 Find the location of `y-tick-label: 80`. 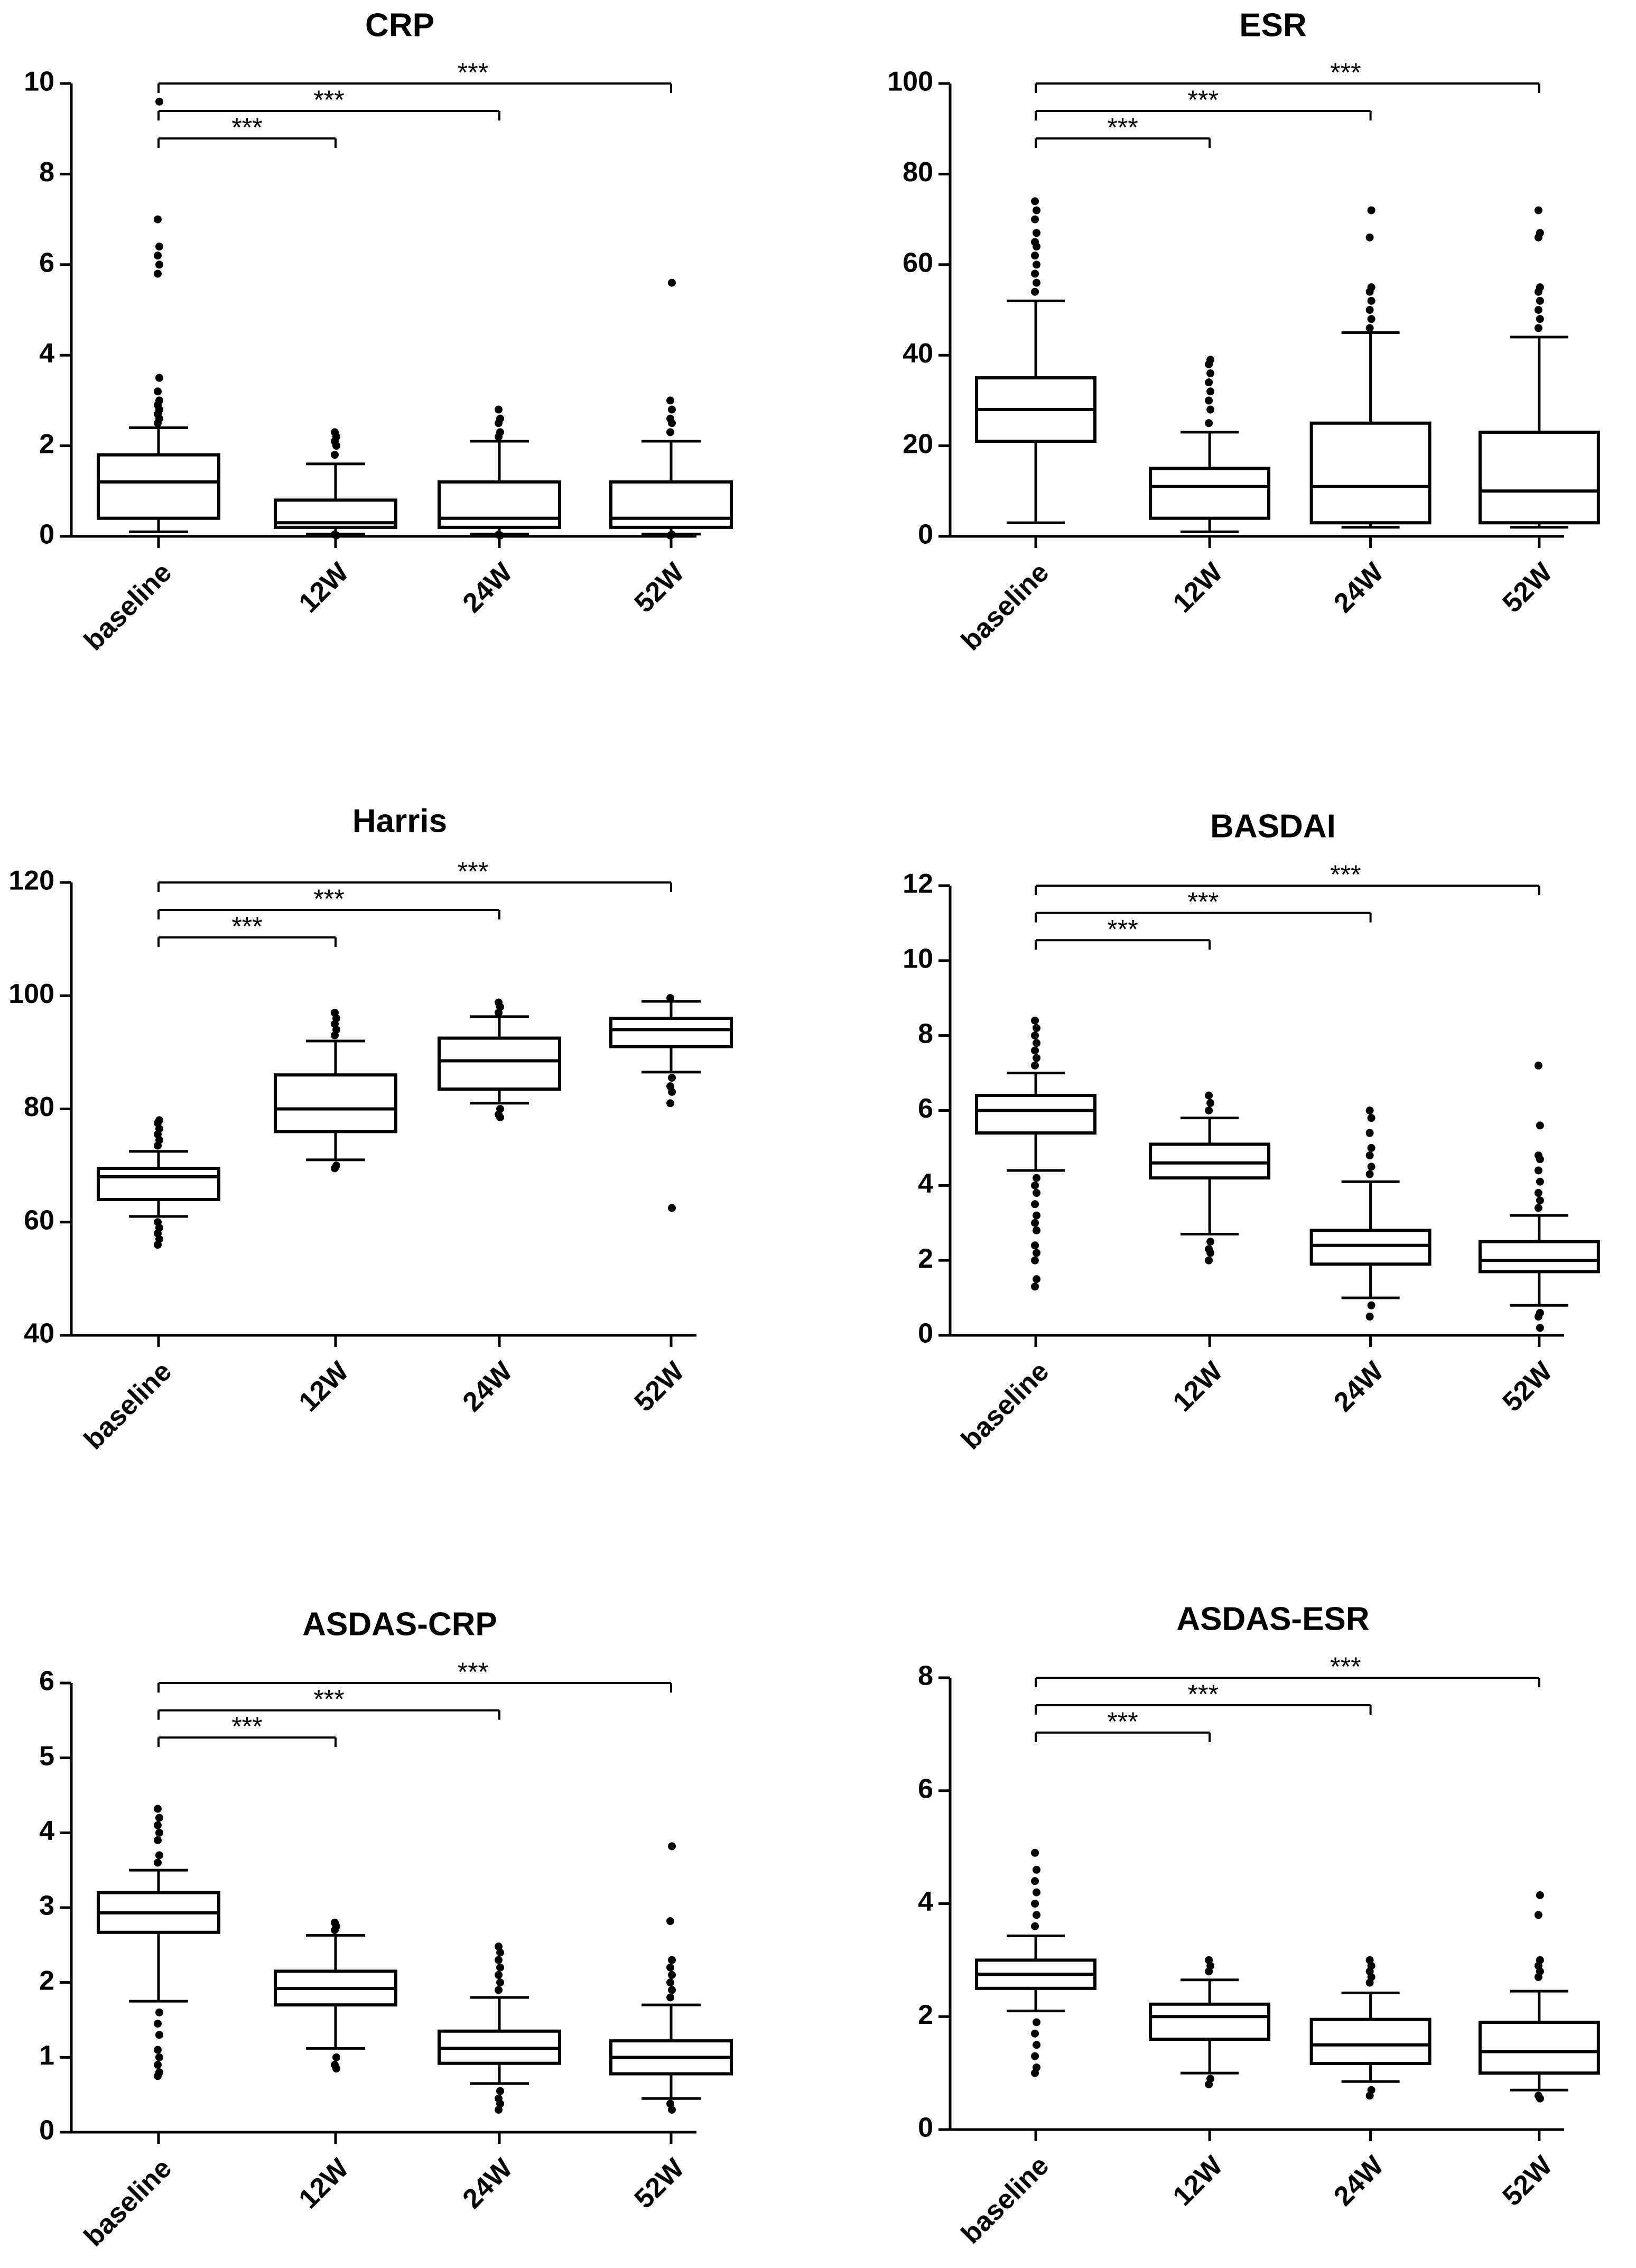

y-tick-label: 80 is located at coordinates (918, 172).